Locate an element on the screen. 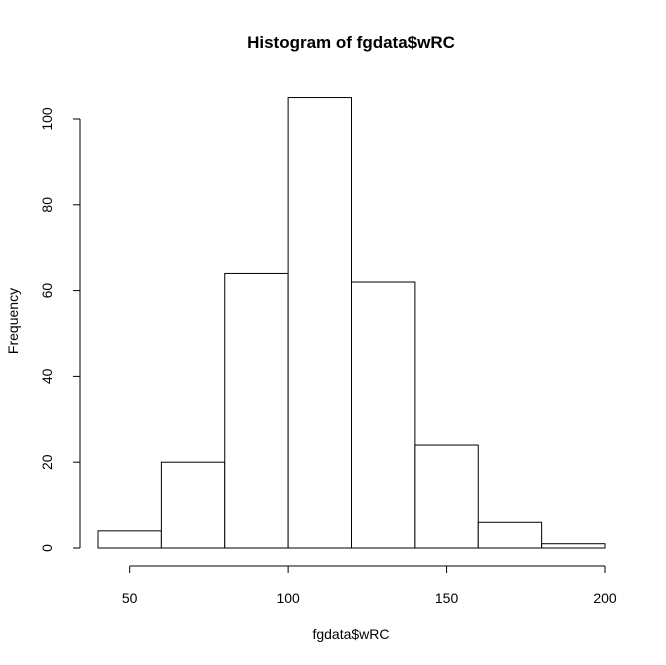 This screenshot has height=665, width=666. y-tick-label: 20 is located at coordinates (47, 462).